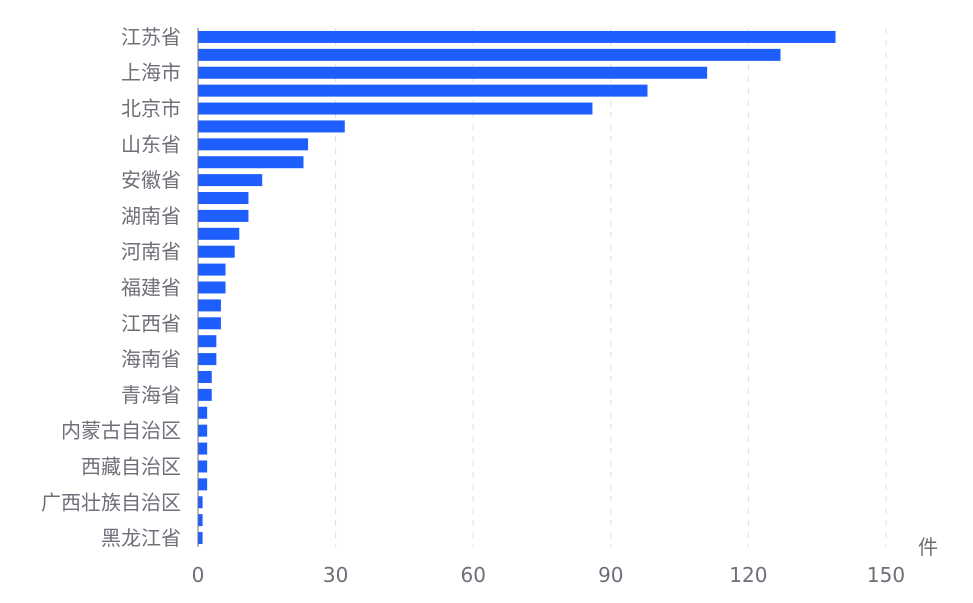 This screenshot has height=603, width=973. Describe the element at coordinates (151, 216) in the screenshot. I see `category-label: 湖南省` at that location.